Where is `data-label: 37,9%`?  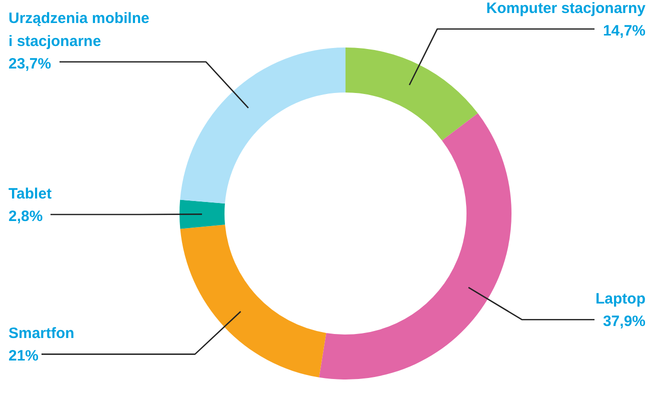
data-label: 37,9% is located at coordinates (624, 321).